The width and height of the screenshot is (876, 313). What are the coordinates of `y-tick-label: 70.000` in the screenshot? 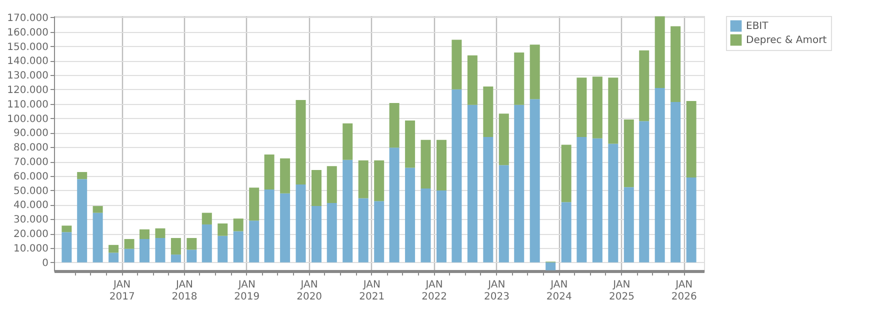 It's located at (31, 162).